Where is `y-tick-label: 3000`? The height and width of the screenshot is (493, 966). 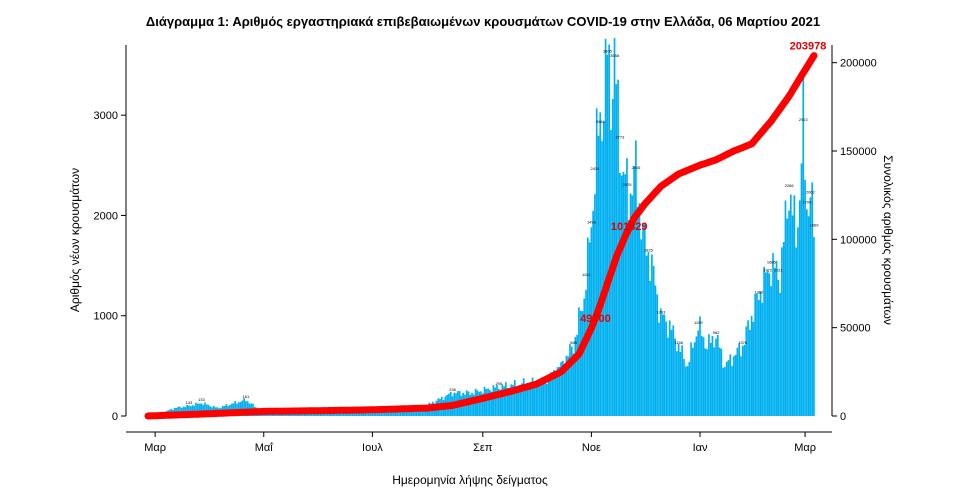
y-tick-label: 3000 is located at coordinates (106, 116).